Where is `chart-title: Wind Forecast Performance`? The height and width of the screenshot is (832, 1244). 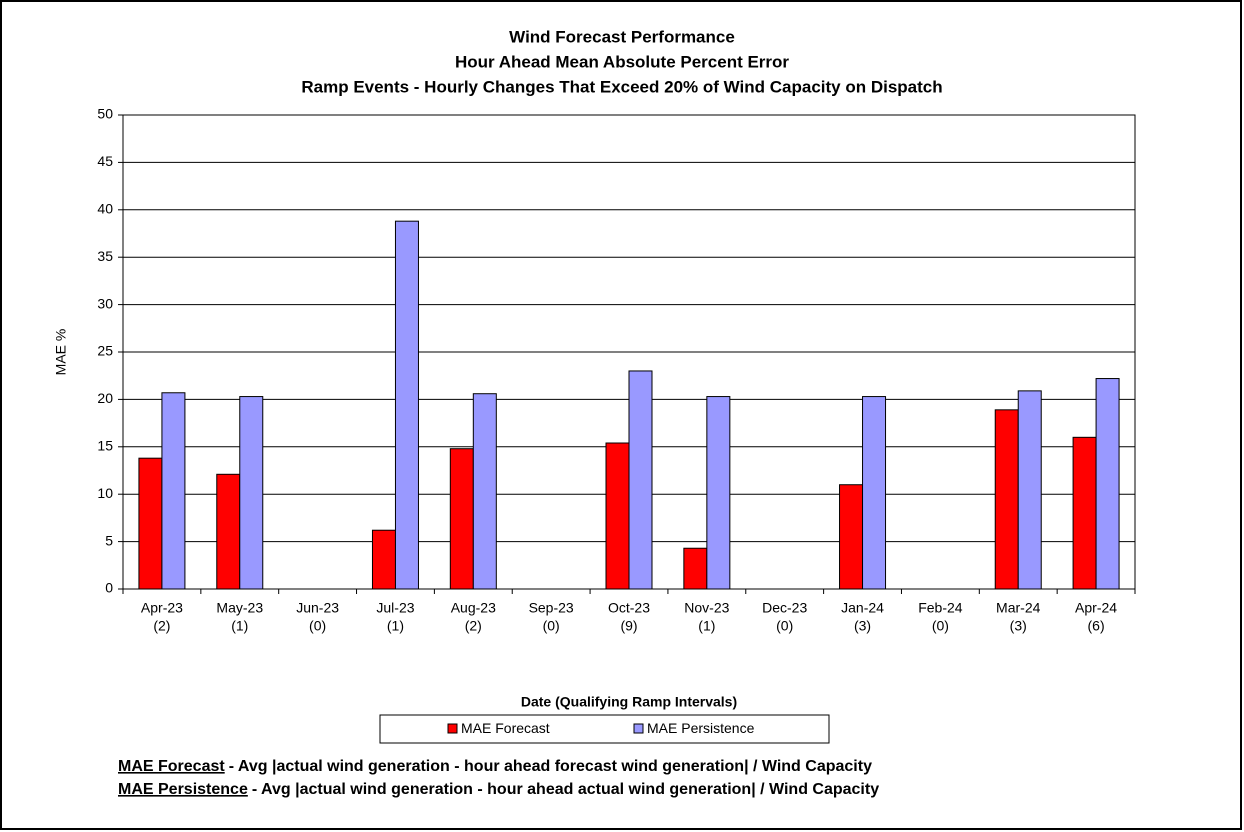 chart-title: Wind Forecast Performance is located at coordinates (622, 36).